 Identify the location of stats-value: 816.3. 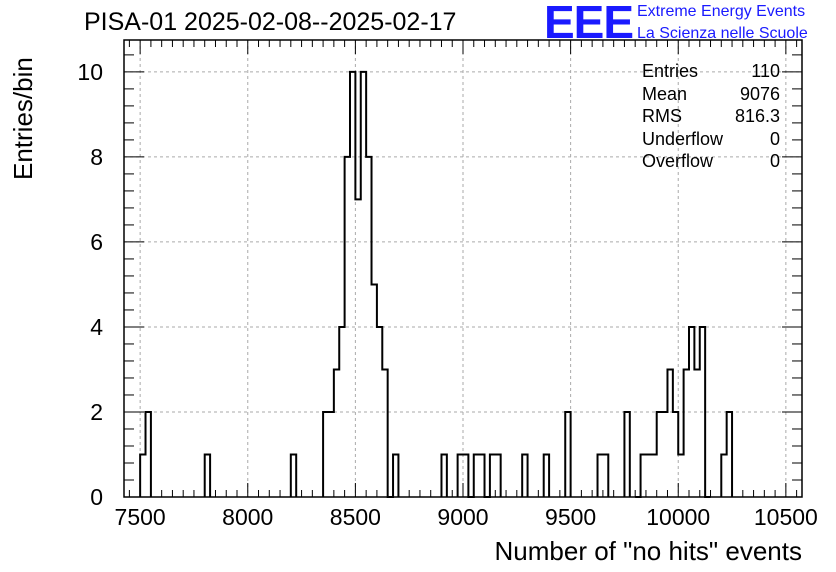
(757, 116).